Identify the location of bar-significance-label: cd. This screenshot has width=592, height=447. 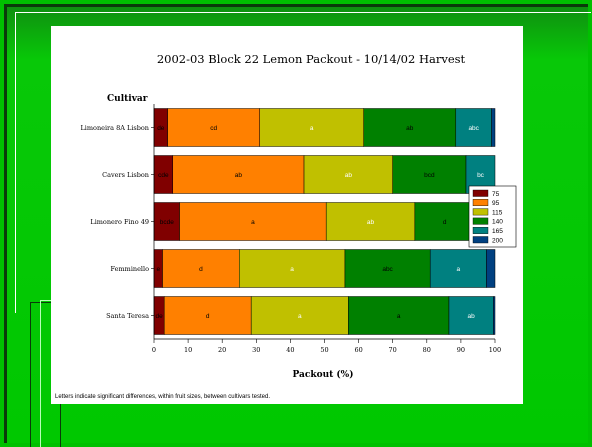
(213, 128).